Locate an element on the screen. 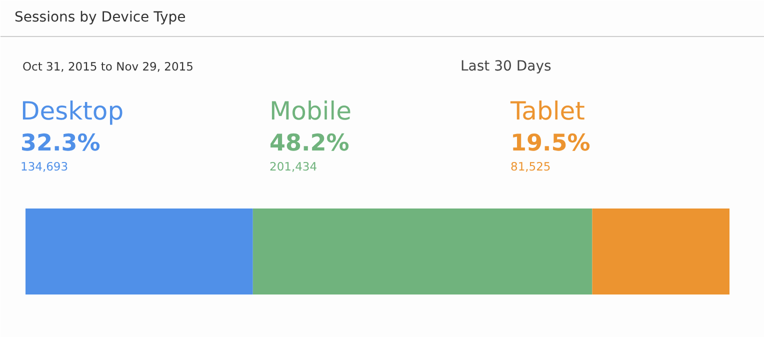  text: 19.5% is located at coordinates (550, 143).